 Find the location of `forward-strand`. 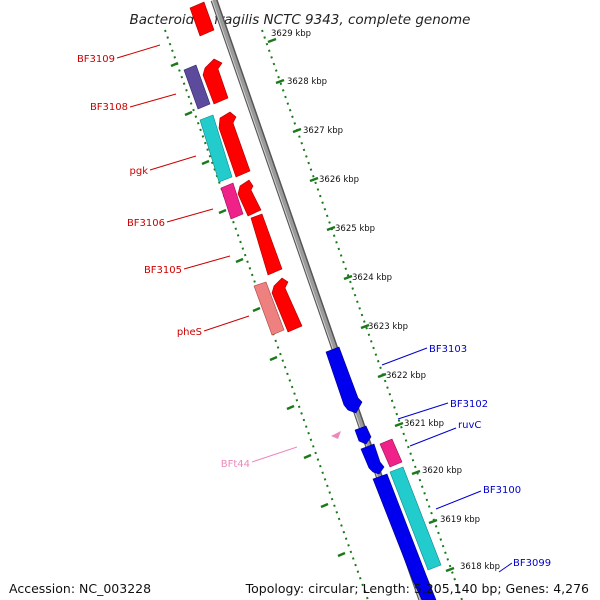

forward-strand is located at coordinates (243, 168).